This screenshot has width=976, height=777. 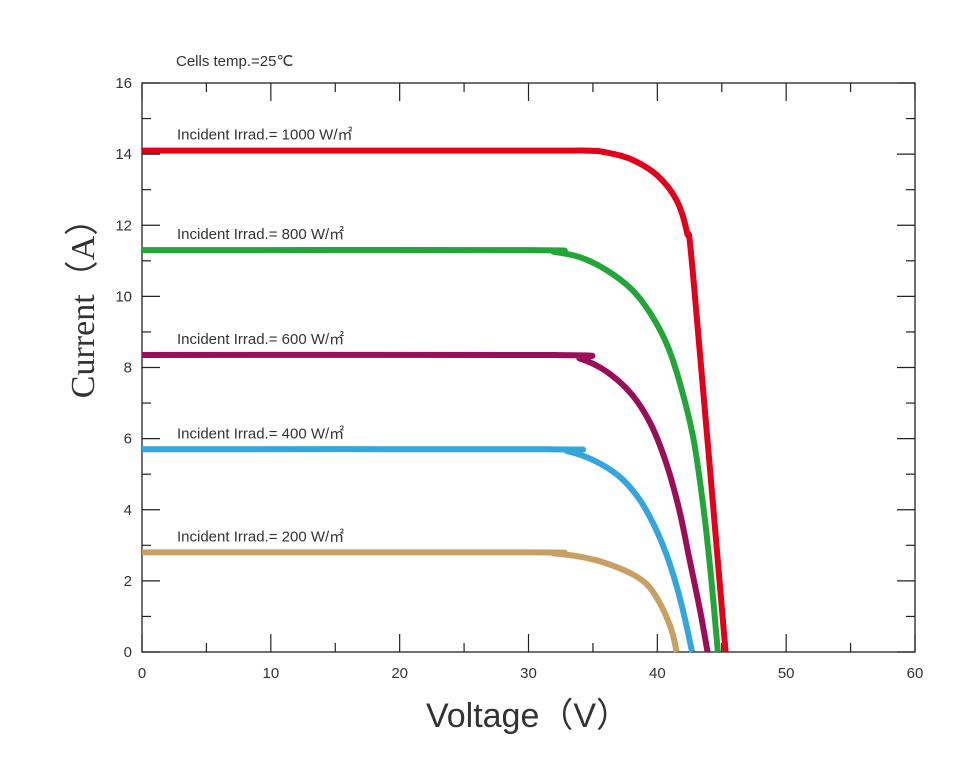 What do you see at coordinates (270, 673) in the screenshot?
I see `x-tick-label: 10` at bounding box center [270, 673].